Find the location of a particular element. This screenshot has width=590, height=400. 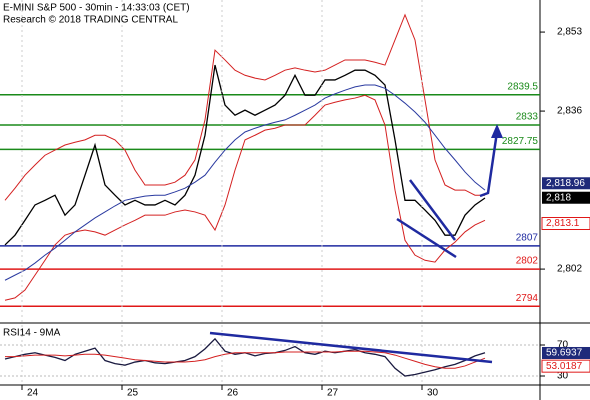

forecast-arrow is located at coordinates (489, 164).